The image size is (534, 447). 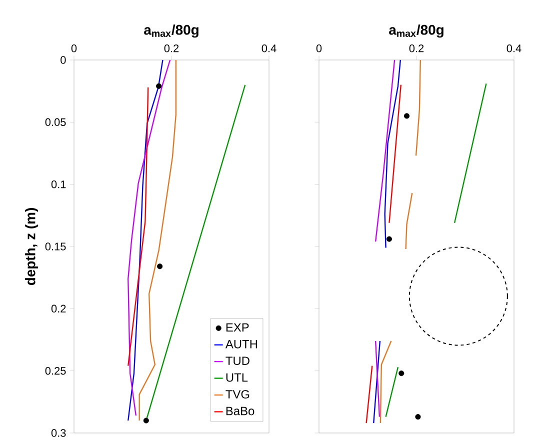 I want to click on legend-label: UTL, so click(x=237, y=377).